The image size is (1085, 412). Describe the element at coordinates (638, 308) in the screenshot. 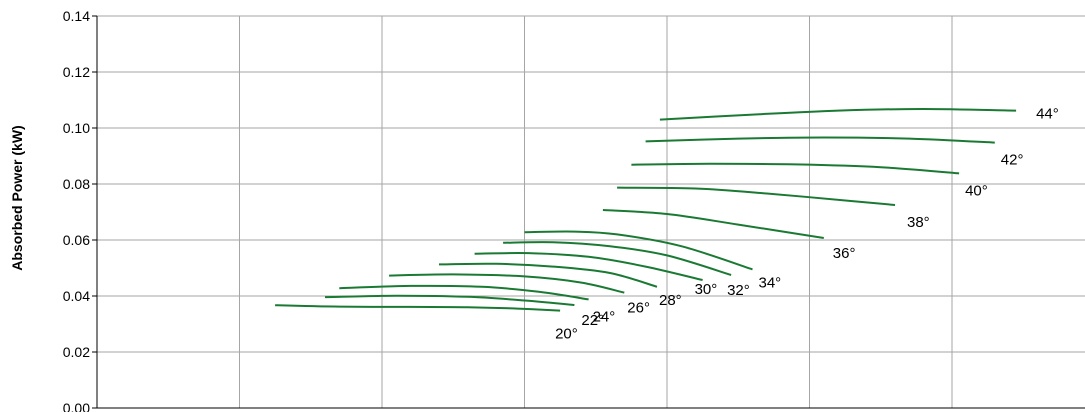

I see `series-label: 26°` at that location.